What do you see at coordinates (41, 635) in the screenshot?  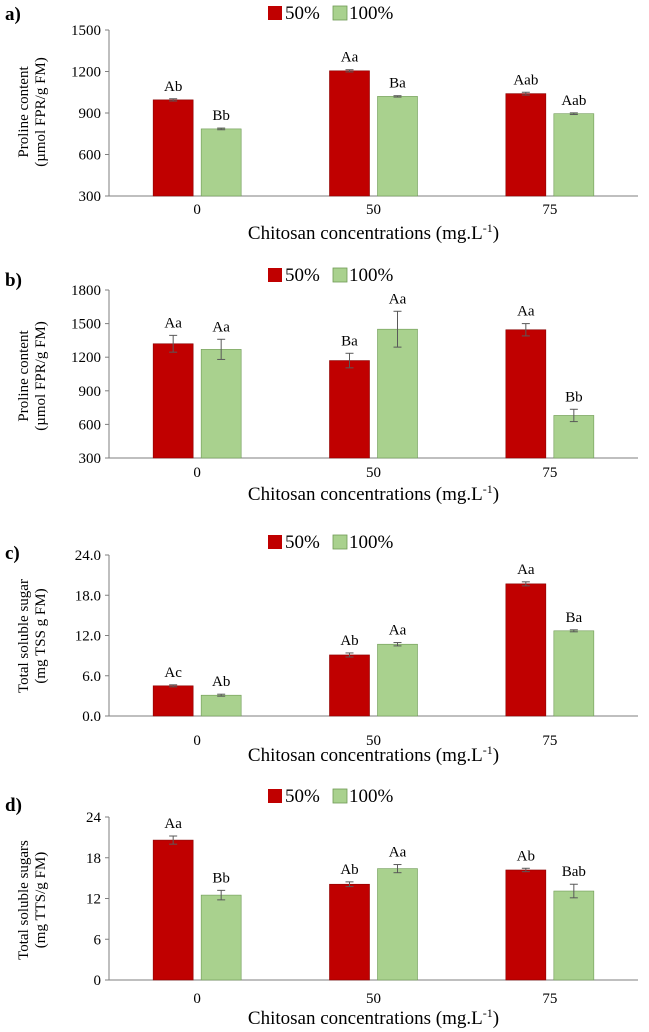 I see `y-axis-title-line2: (mg TSS g FM)` at bounding box center [41, 635].